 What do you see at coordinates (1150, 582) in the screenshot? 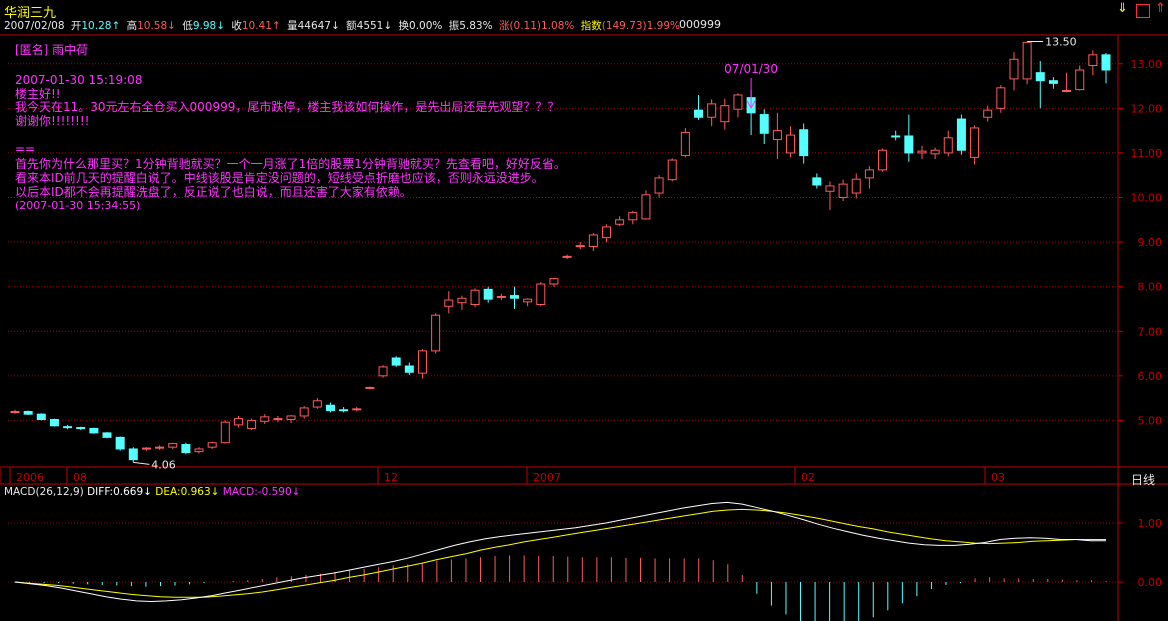
I see `macd-tick-label: 0.00` at bounding box center [1150, 582].